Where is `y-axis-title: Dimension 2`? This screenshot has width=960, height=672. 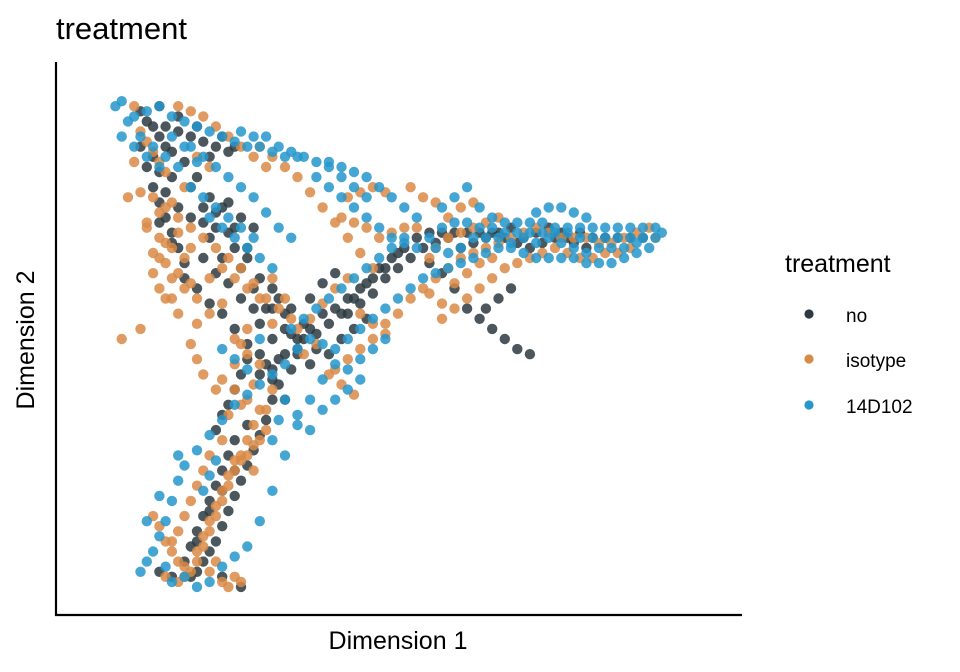 y-axis-title: Dimension 2 is located at coordinates (26, 340).